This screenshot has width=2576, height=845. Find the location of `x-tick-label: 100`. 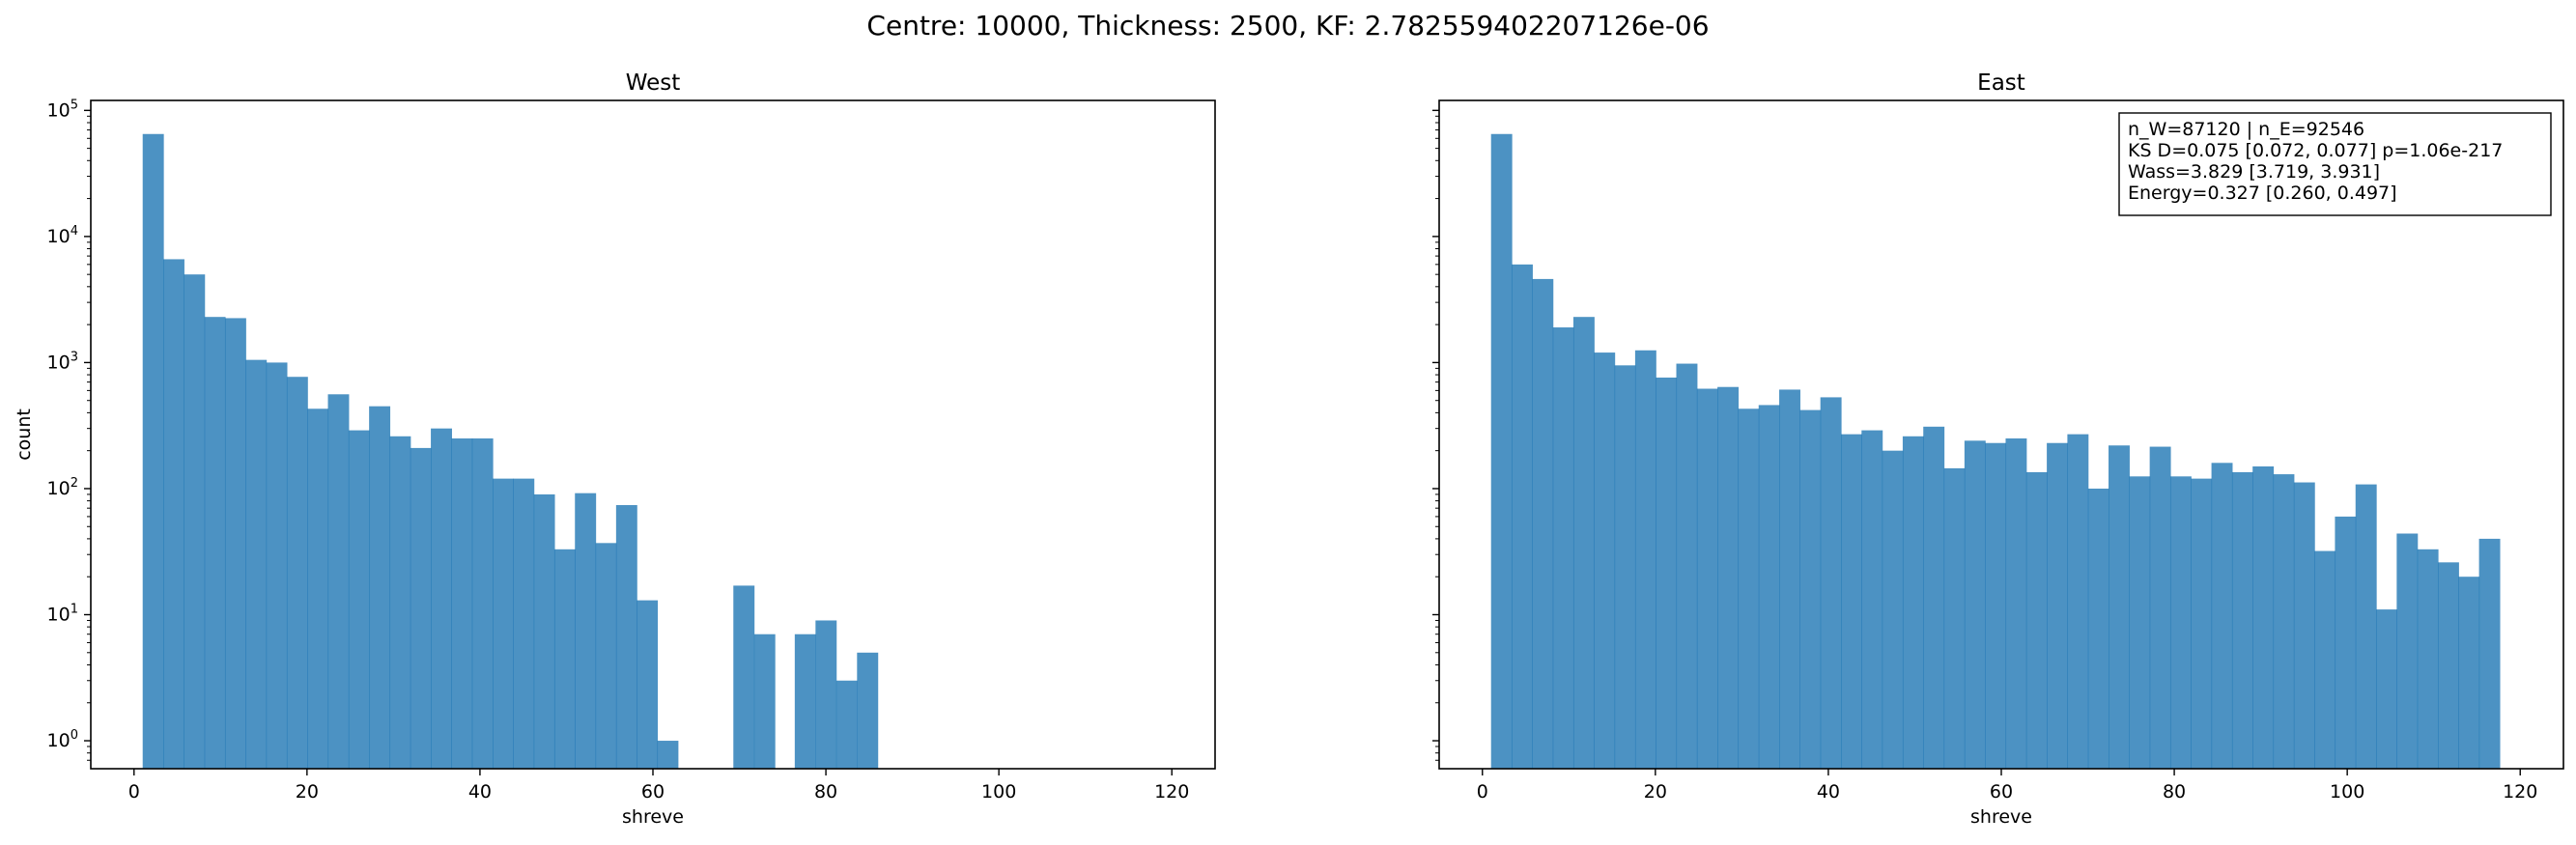

x-tick-label: 100 is located at coordinates (2347, 792).